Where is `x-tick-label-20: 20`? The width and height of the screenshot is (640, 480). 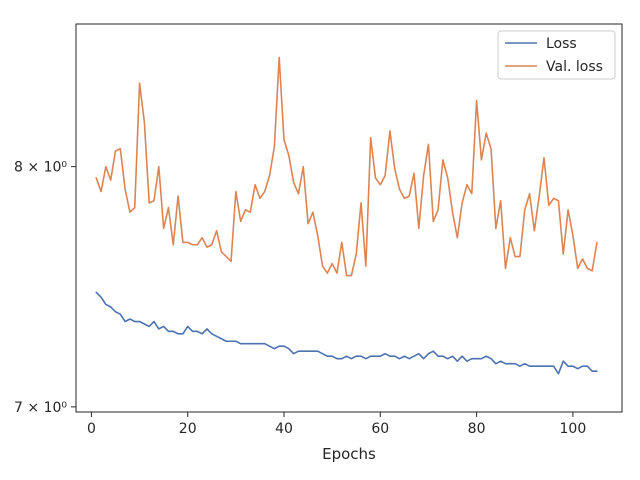 x-tick-label-20: 20 is located at coordinates (188, 429).